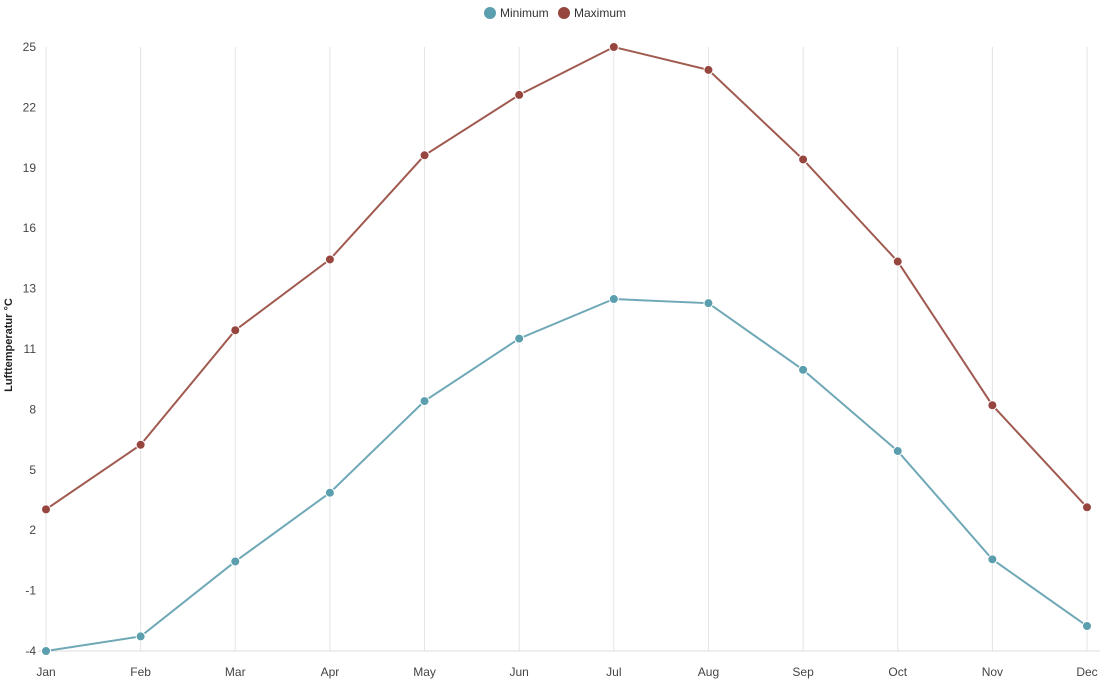 The height and width of the screenshot is (689, 1110). What do you see at coordinates (600, 13) in the screenshot?
I see `legend-label-maximum: Maximum` at bounding box center [600, 13].